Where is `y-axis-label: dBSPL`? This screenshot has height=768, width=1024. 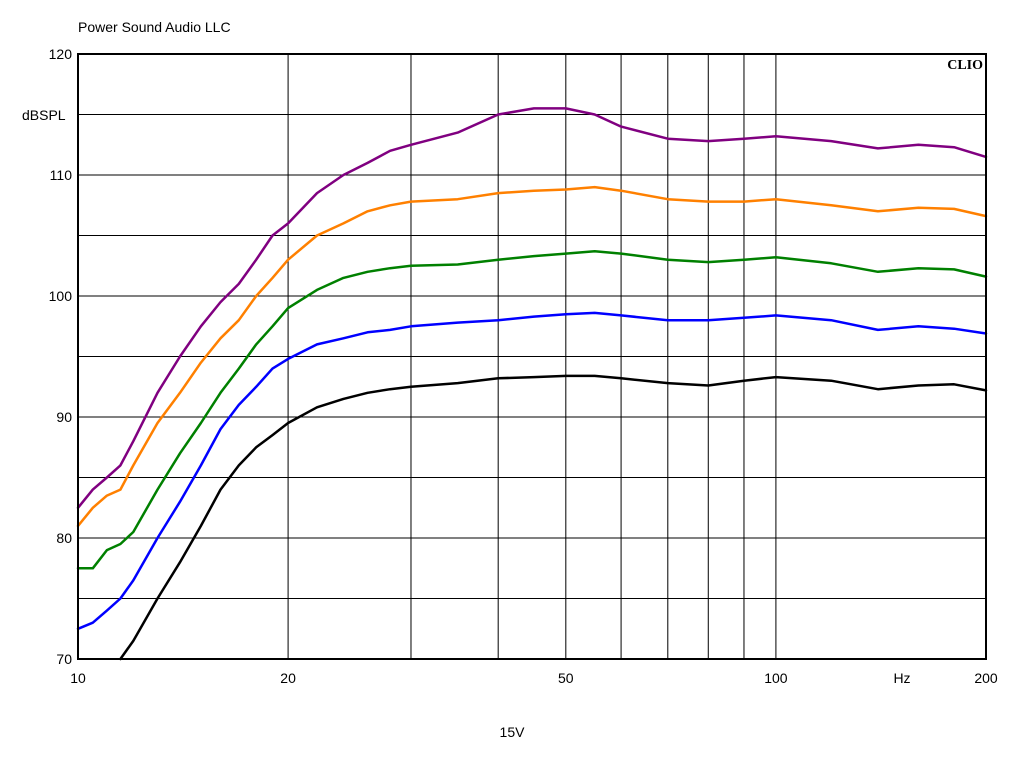
y-axis-label: dBSPL is located at coordinates (44, 115).